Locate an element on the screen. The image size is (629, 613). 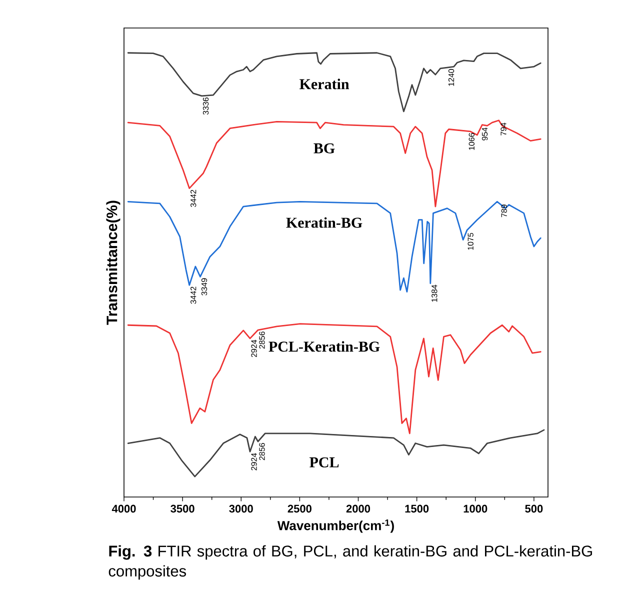
series-label: PCL-Keratin-BG is located at coordinates (324, 346).